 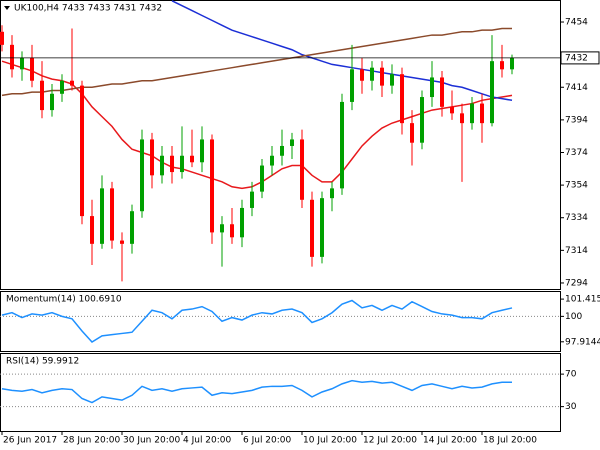 I want to click on x-tick-label: 10 Jul 20:00, so click(x=330, y=441).